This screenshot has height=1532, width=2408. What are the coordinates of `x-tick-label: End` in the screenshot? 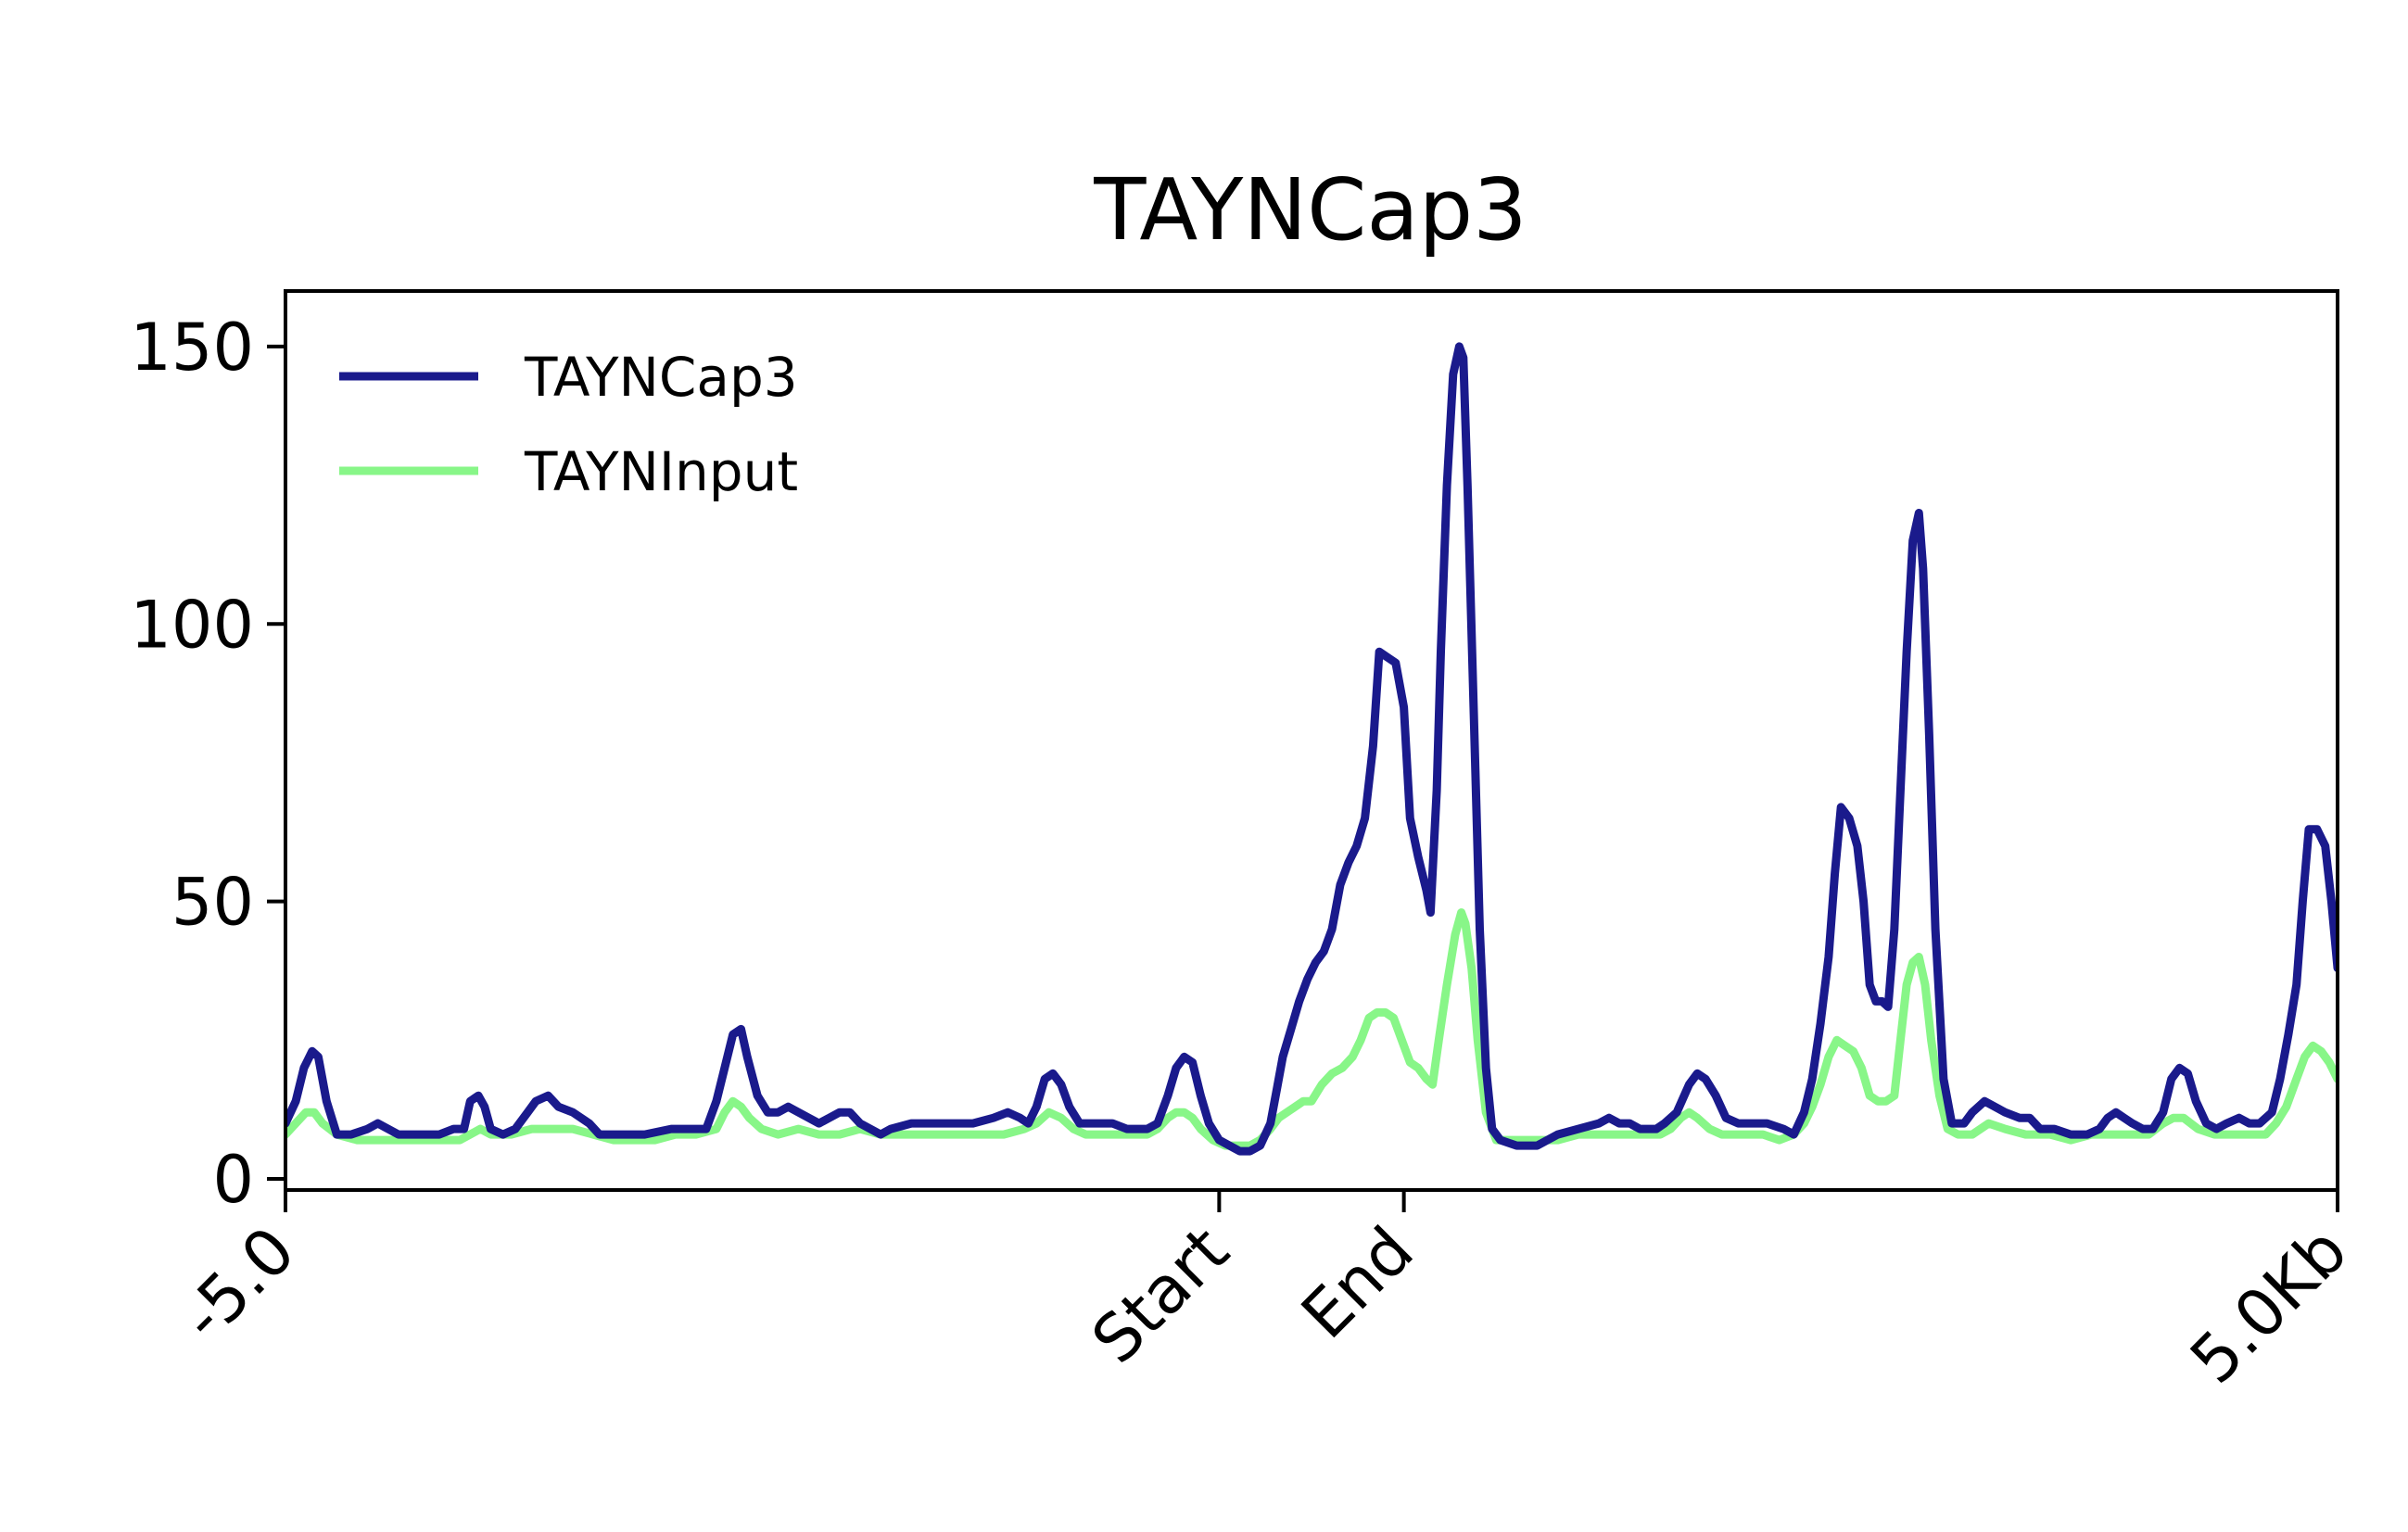 It's located at (1357, 1283).